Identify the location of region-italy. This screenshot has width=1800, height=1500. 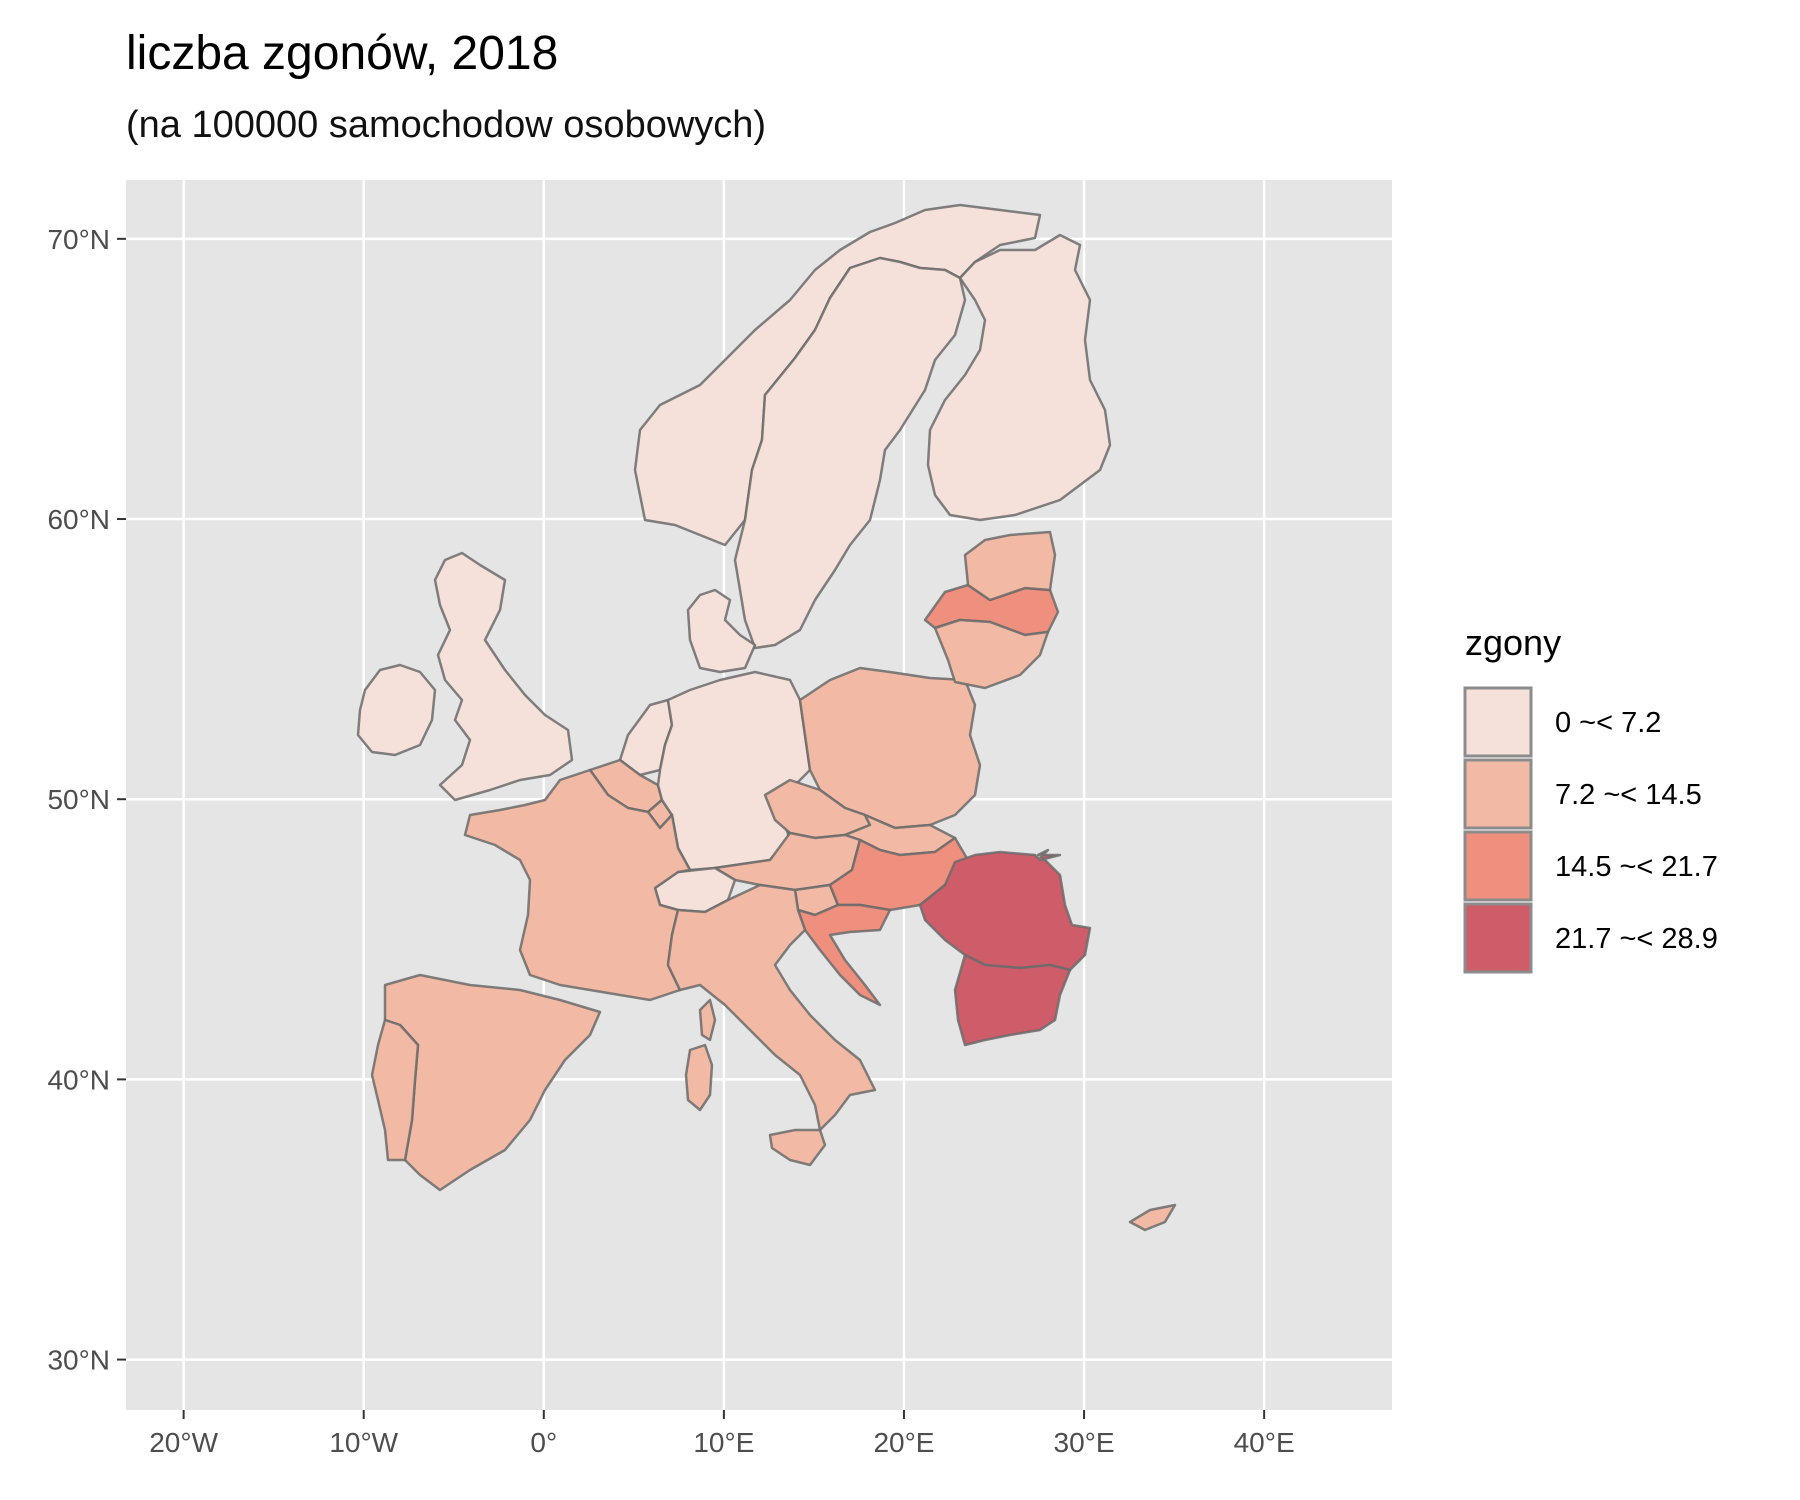
(771, 1007).